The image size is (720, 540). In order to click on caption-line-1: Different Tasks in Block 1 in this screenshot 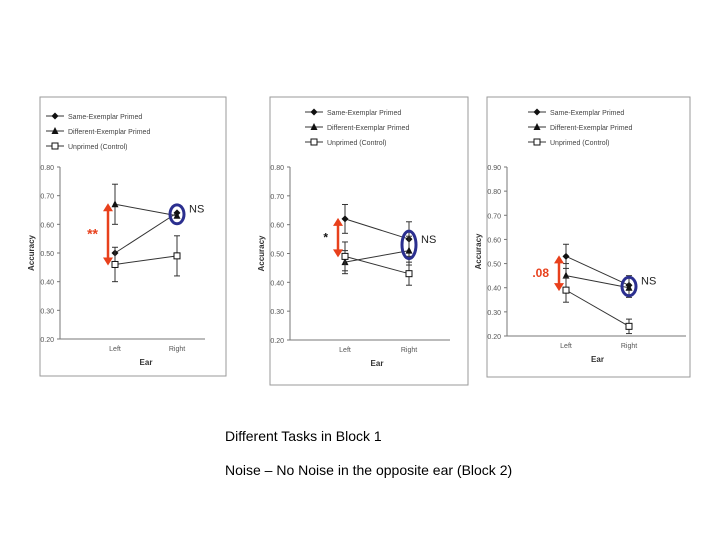, I will do `click(303, 436)`.